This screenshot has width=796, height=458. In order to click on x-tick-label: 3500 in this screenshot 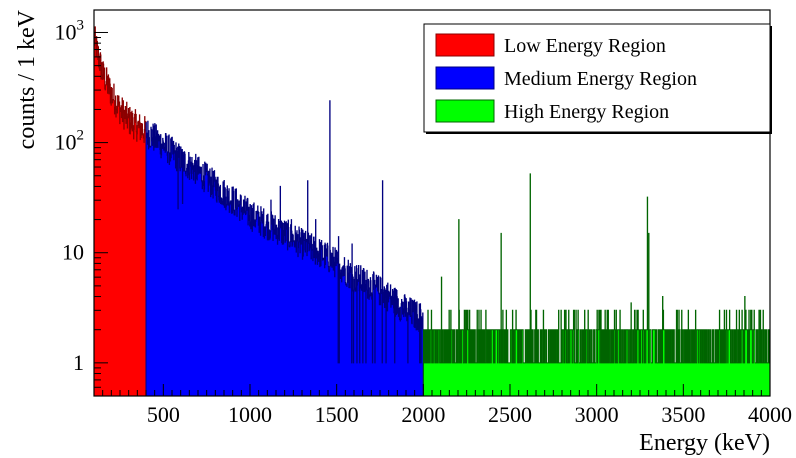, I will do `click(683, 414)`.